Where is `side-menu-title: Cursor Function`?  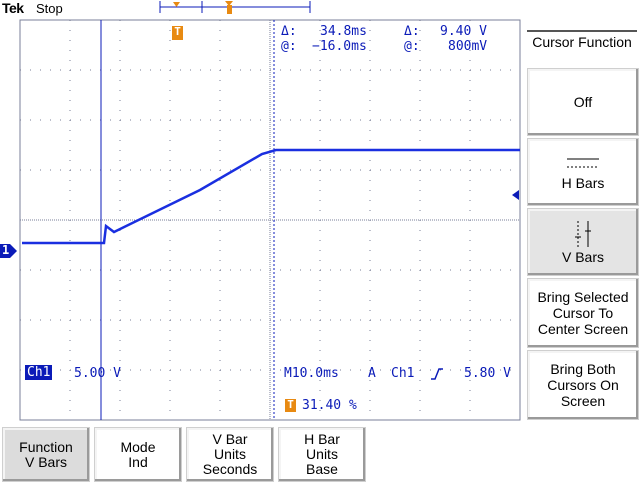
side-menu-title: Cursor Function is located at coordinates (582, 53).